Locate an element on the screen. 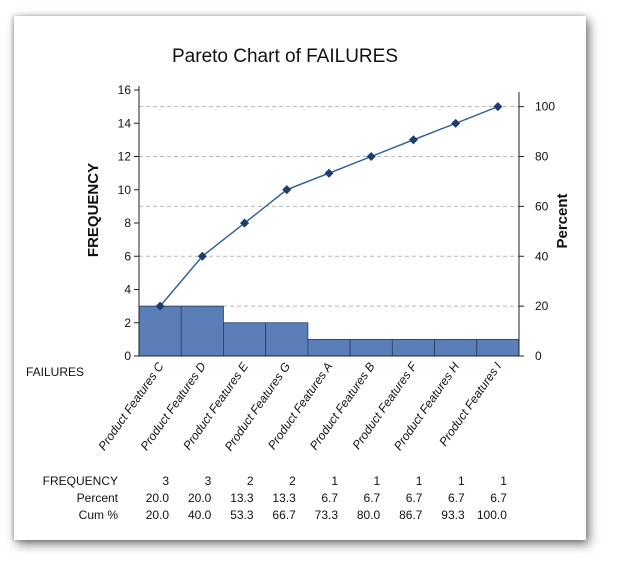  y-tick-label: 12 is located at coordinates (125, 157).